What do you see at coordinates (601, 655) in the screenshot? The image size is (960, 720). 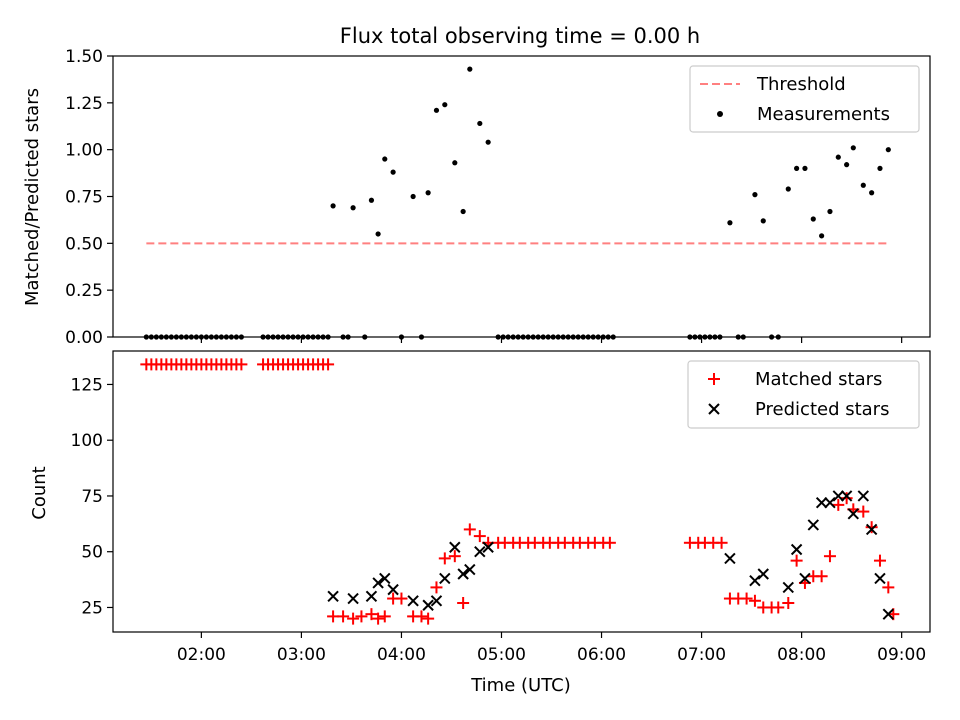 I see `x-tick-label: 06:00` at bounding box center [601, 655].